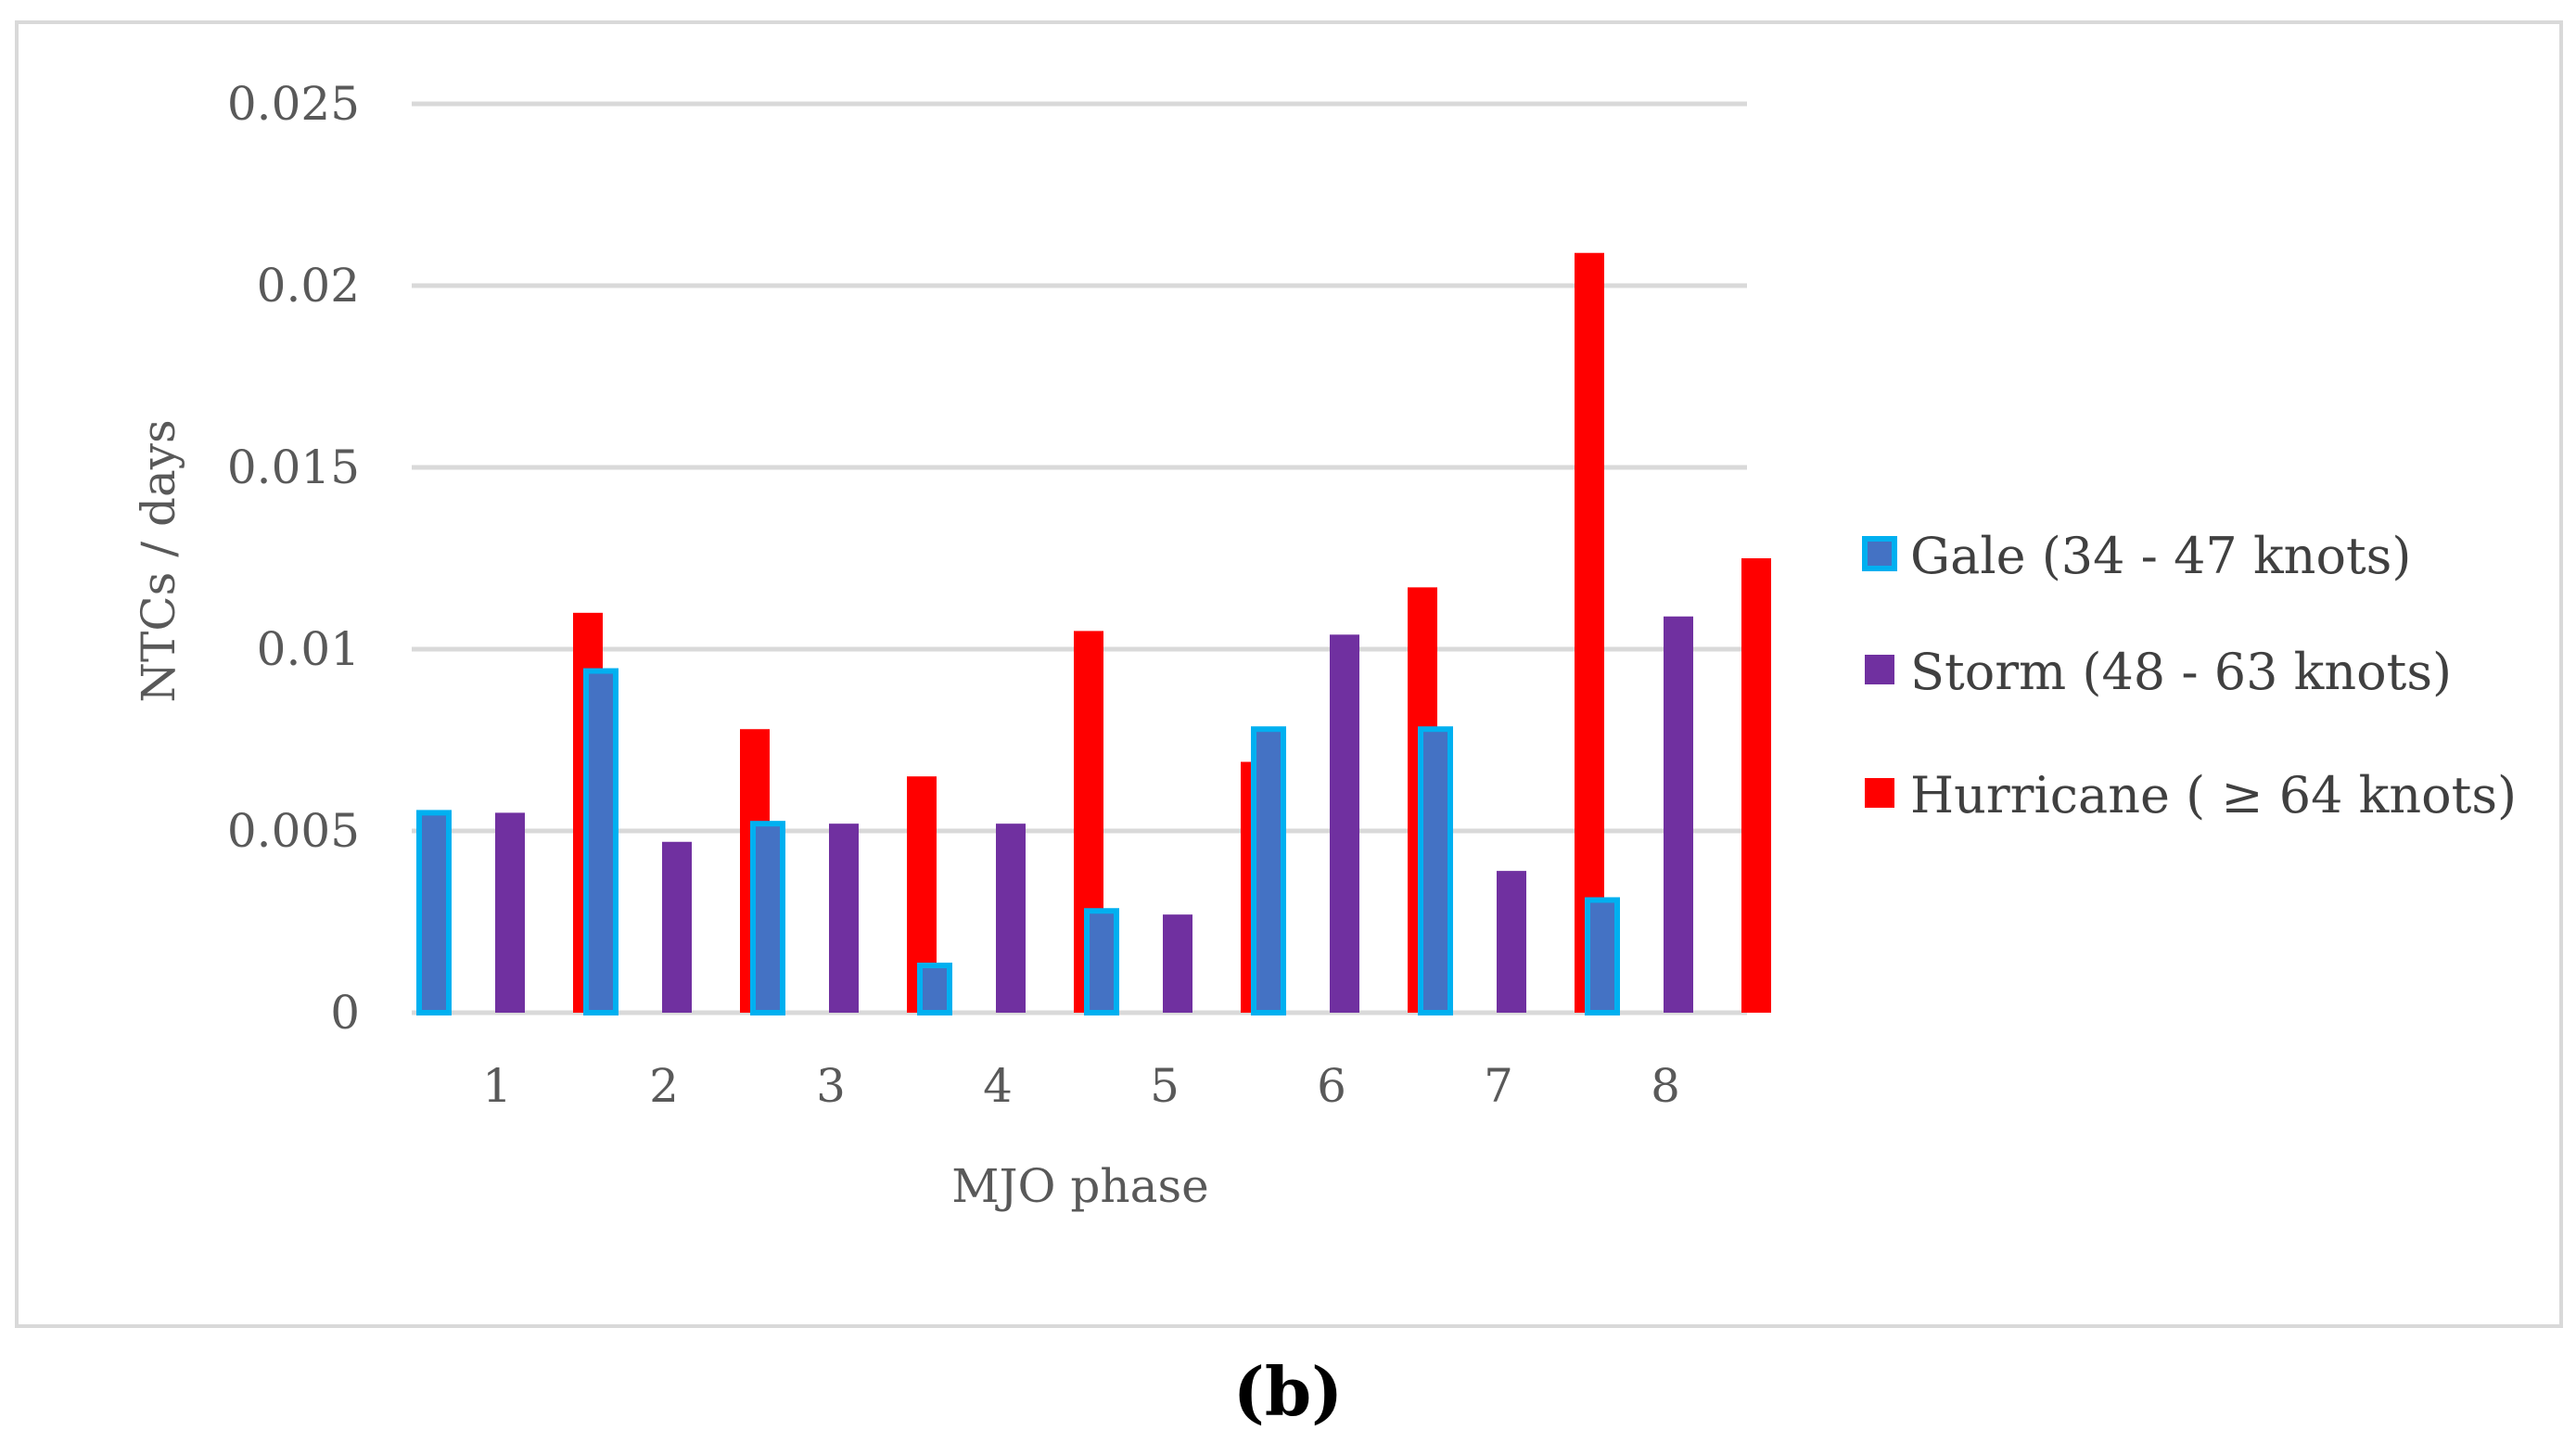 The image size is (2576, 1443). What do you see at coordinates (998, 1086) in the screenshot?
I see `x-tick-label: 4` at bounding box center [998, 1086].